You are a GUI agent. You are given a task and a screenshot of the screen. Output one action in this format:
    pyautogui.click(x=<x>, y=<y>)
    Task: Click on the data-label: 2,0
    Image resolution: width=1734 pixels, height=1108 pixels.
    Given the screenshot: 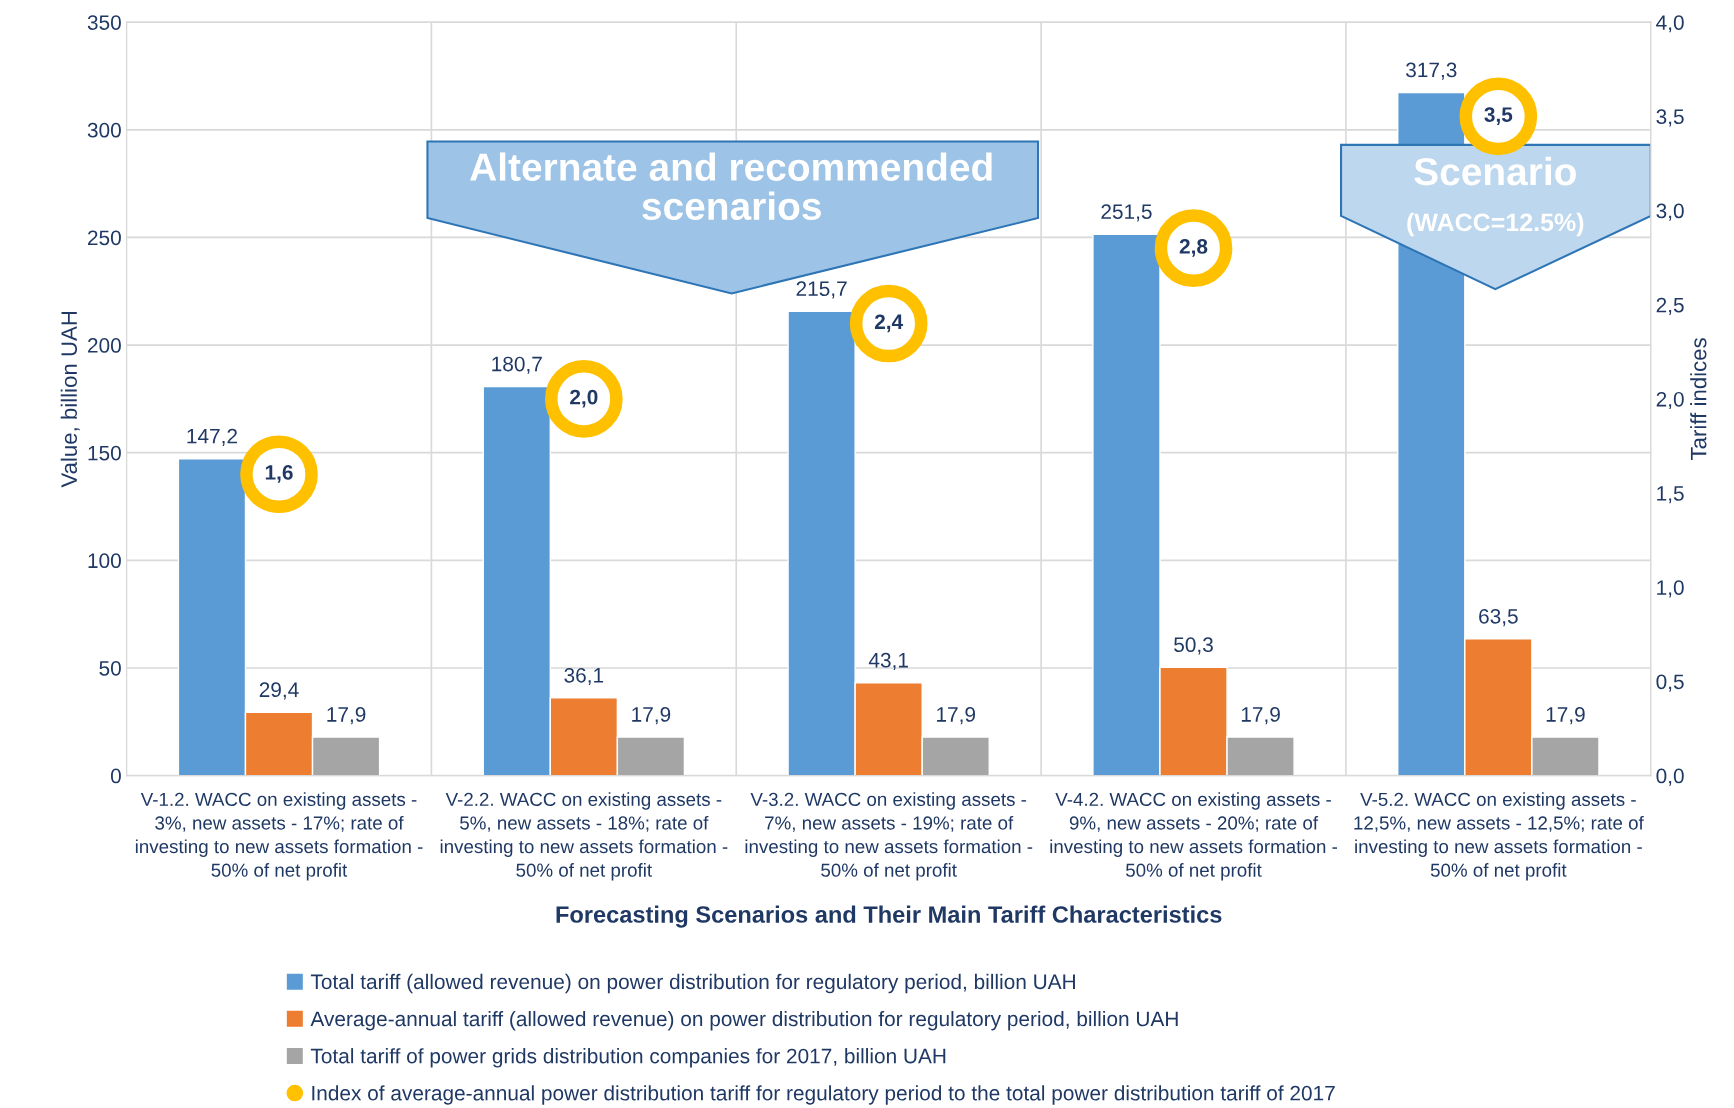 What is the action you would take?
    pyautogui.click(x=584, y=398)
    